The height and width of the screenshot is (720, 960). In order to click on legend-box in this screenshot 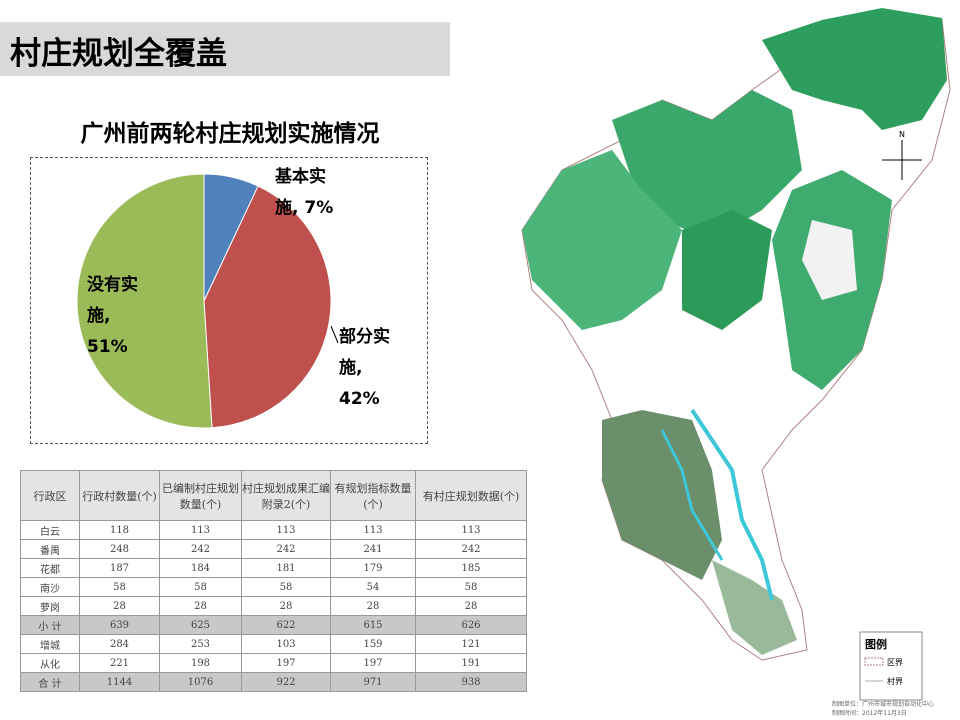, I will do `click(891, 666)`.